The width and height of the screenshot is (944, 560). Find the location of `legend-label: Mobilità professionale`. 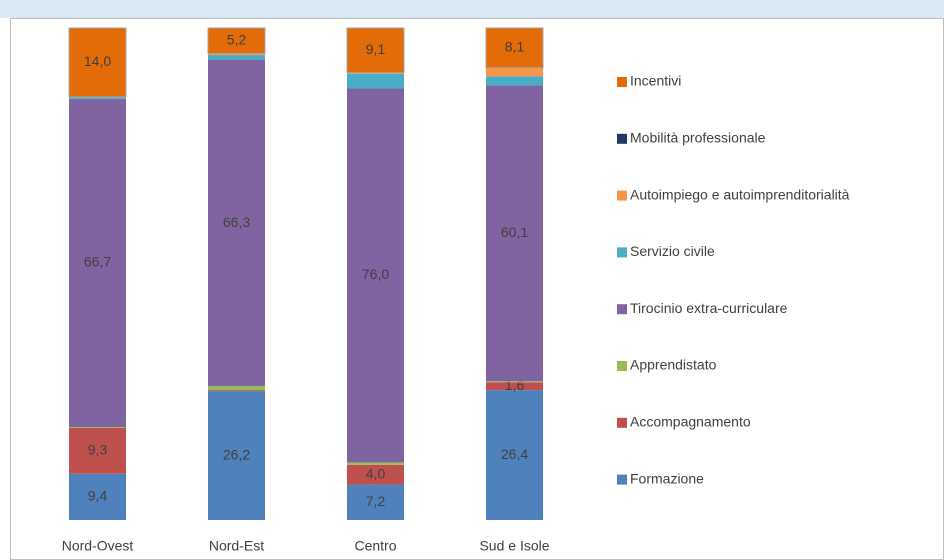

legend-label: Mobilità professionale is located at coordinates (698, 138).